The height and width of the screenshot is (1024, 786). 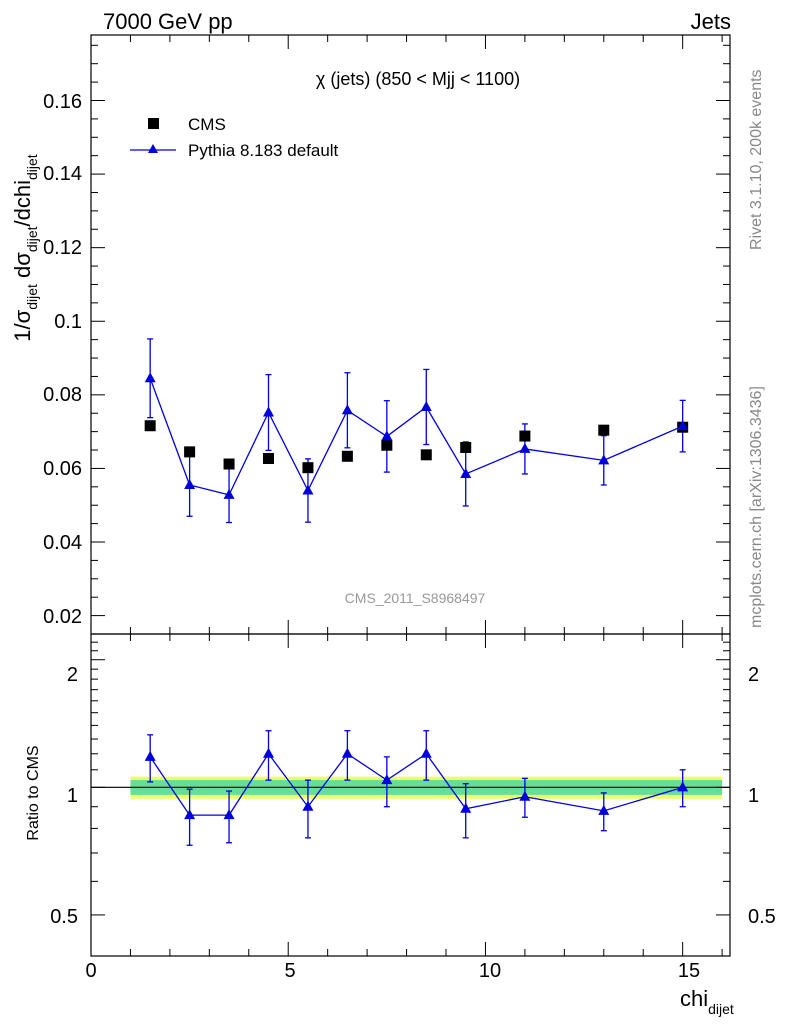 What do you see at coordinates (62, 617) in the screenshot?
I see `y-tick-label: 0.02` at bounding box center [62, 617].